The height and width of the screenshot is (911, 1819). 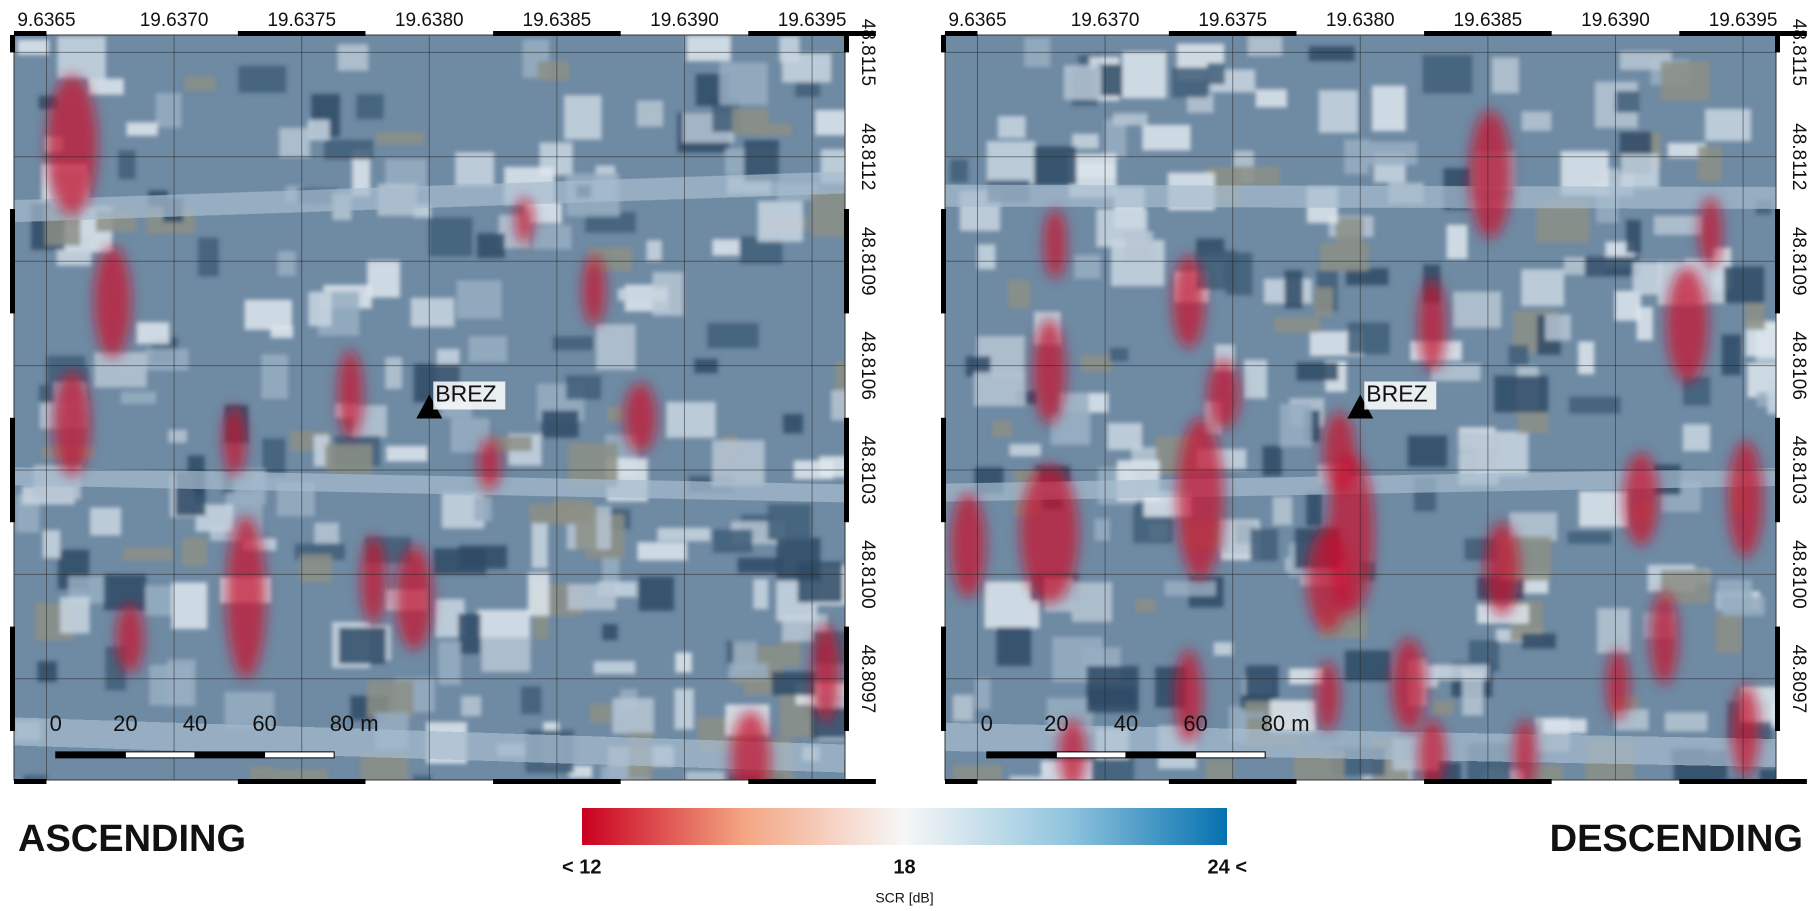 I want to click on scale-bar-segment, so click(x=160, y=755).